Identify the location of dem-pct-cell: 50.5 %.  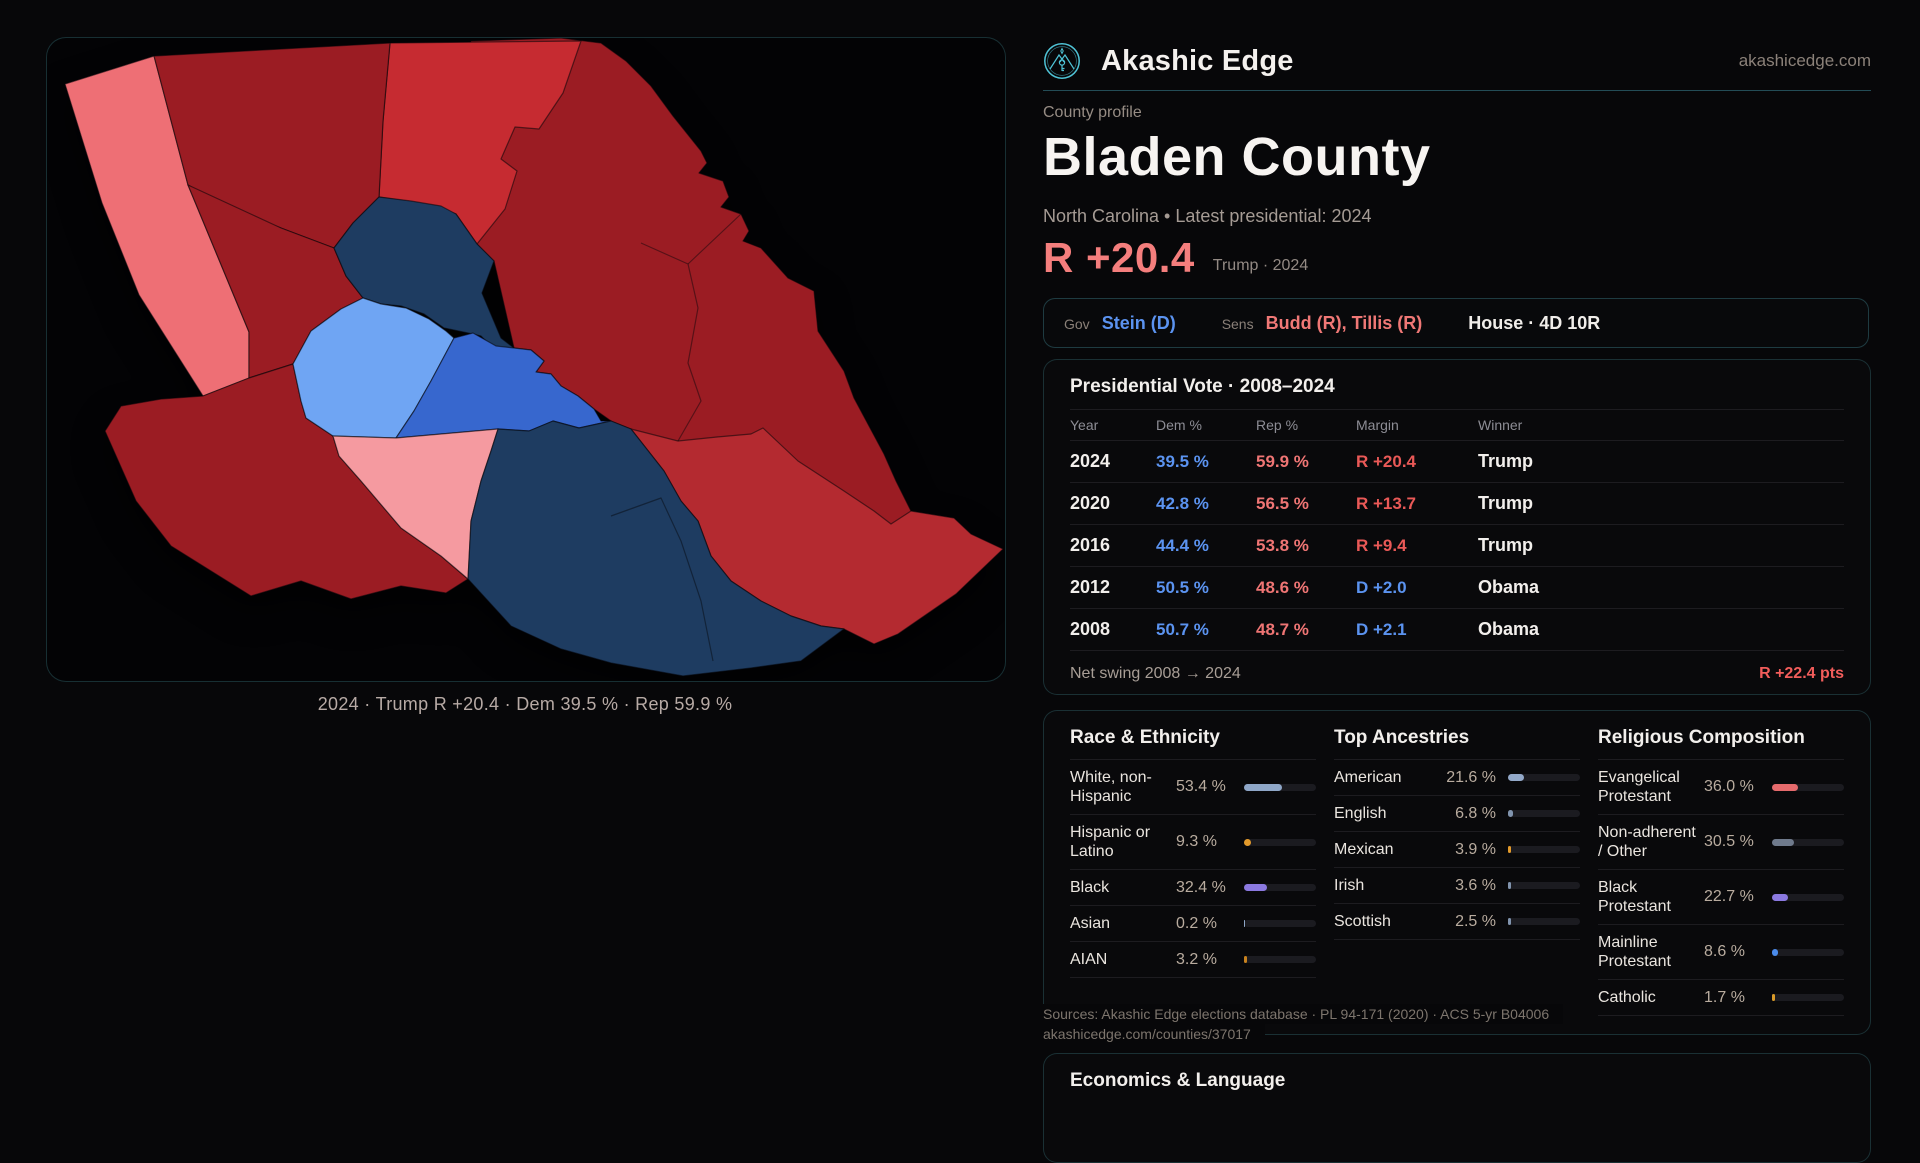
(1206, 588).